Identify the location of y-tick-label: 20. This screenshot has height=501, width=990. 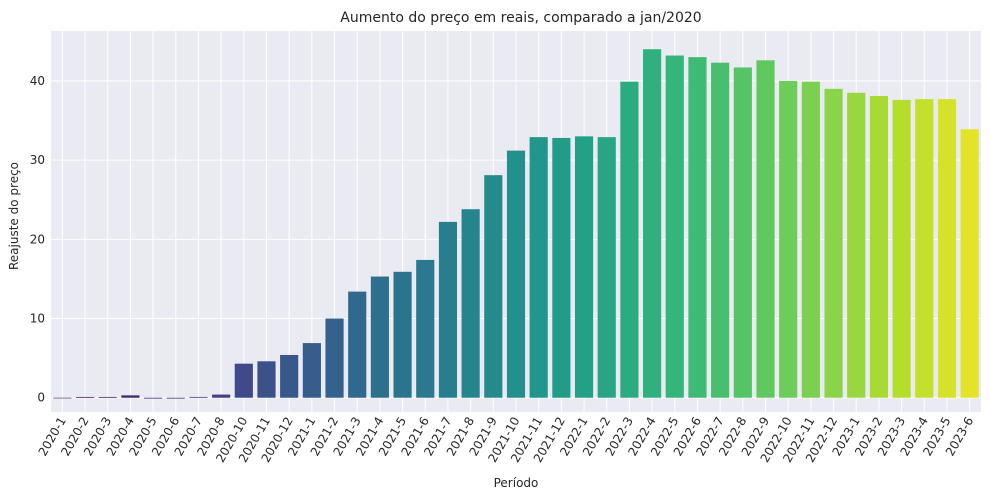
(37, 239).